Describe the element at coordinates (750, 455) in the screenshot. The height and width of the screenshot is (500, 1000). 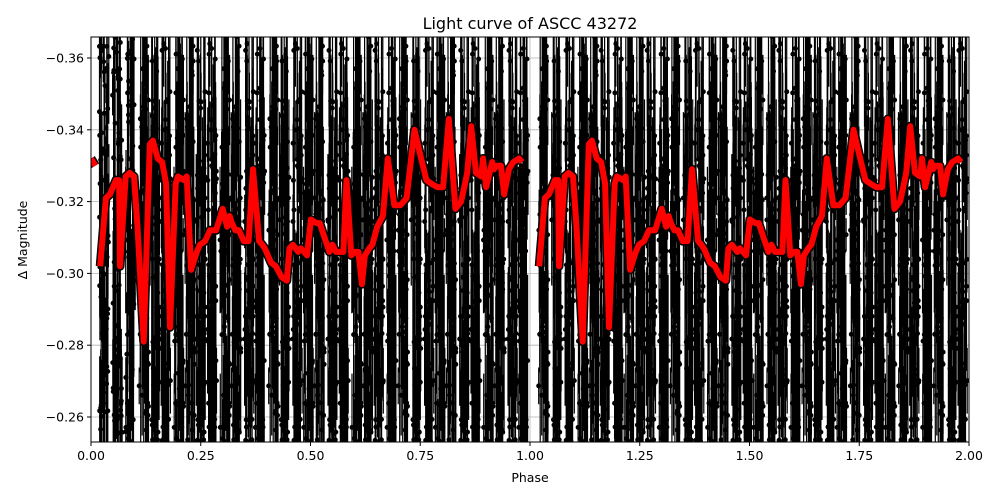
I see `x-tick-label: 1.50` at that location.